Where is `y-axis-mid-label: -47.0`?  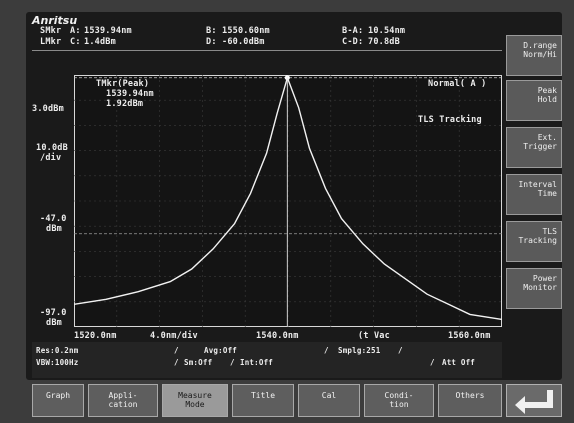 y-axis-mid-label: -47.0 is located at coordinates (53, 219).